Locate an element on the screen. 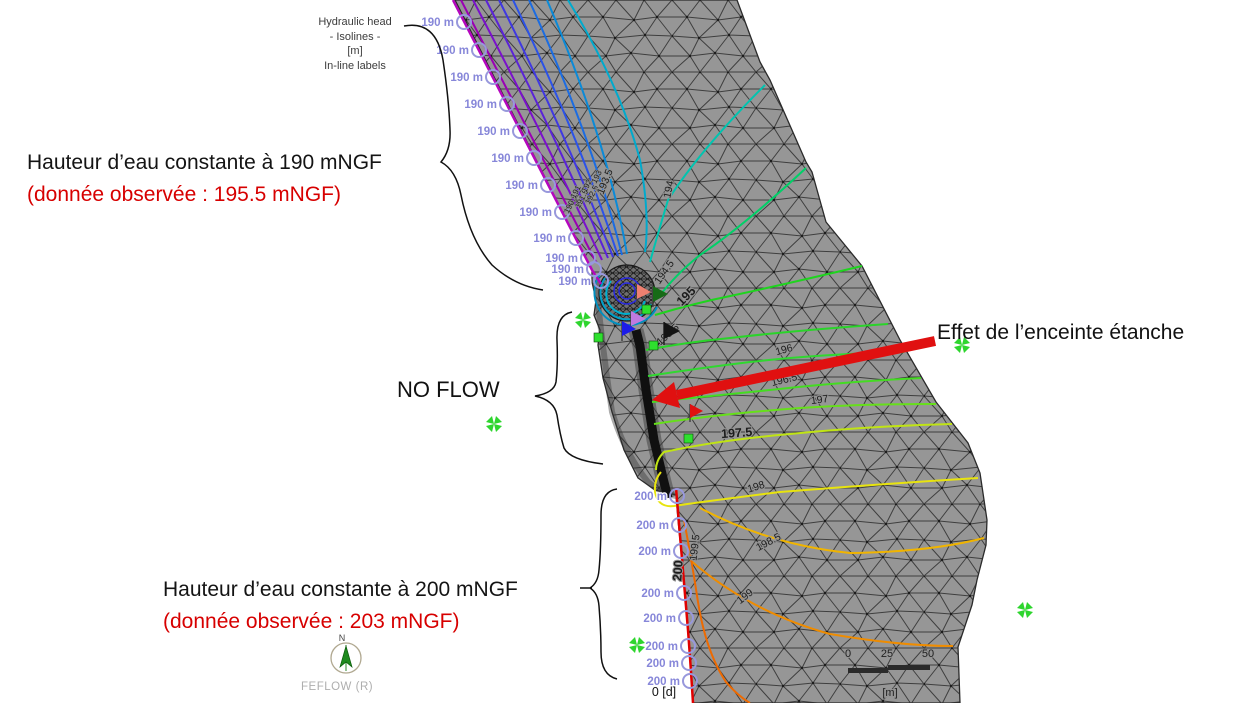 This screenshot has width=1257, height=703. legend-line-4: In-line labels is located at coordinates (355, 65).